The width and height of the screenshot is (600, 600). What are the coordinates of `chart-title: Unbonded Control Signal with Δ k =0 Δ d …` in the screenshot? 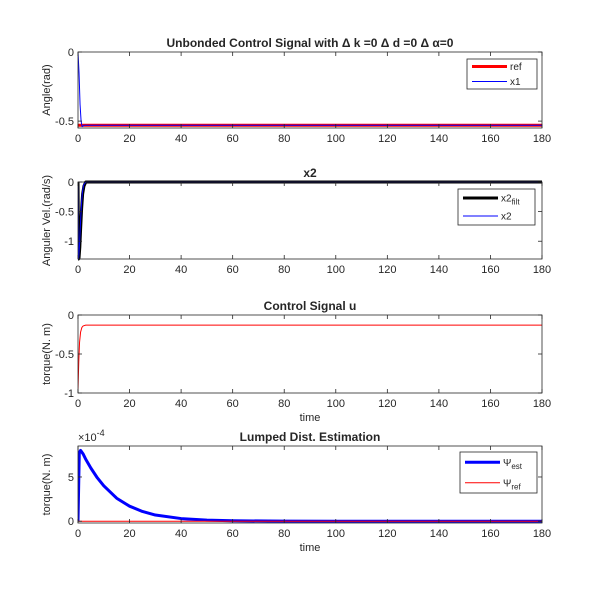 It's located at (310, 43).